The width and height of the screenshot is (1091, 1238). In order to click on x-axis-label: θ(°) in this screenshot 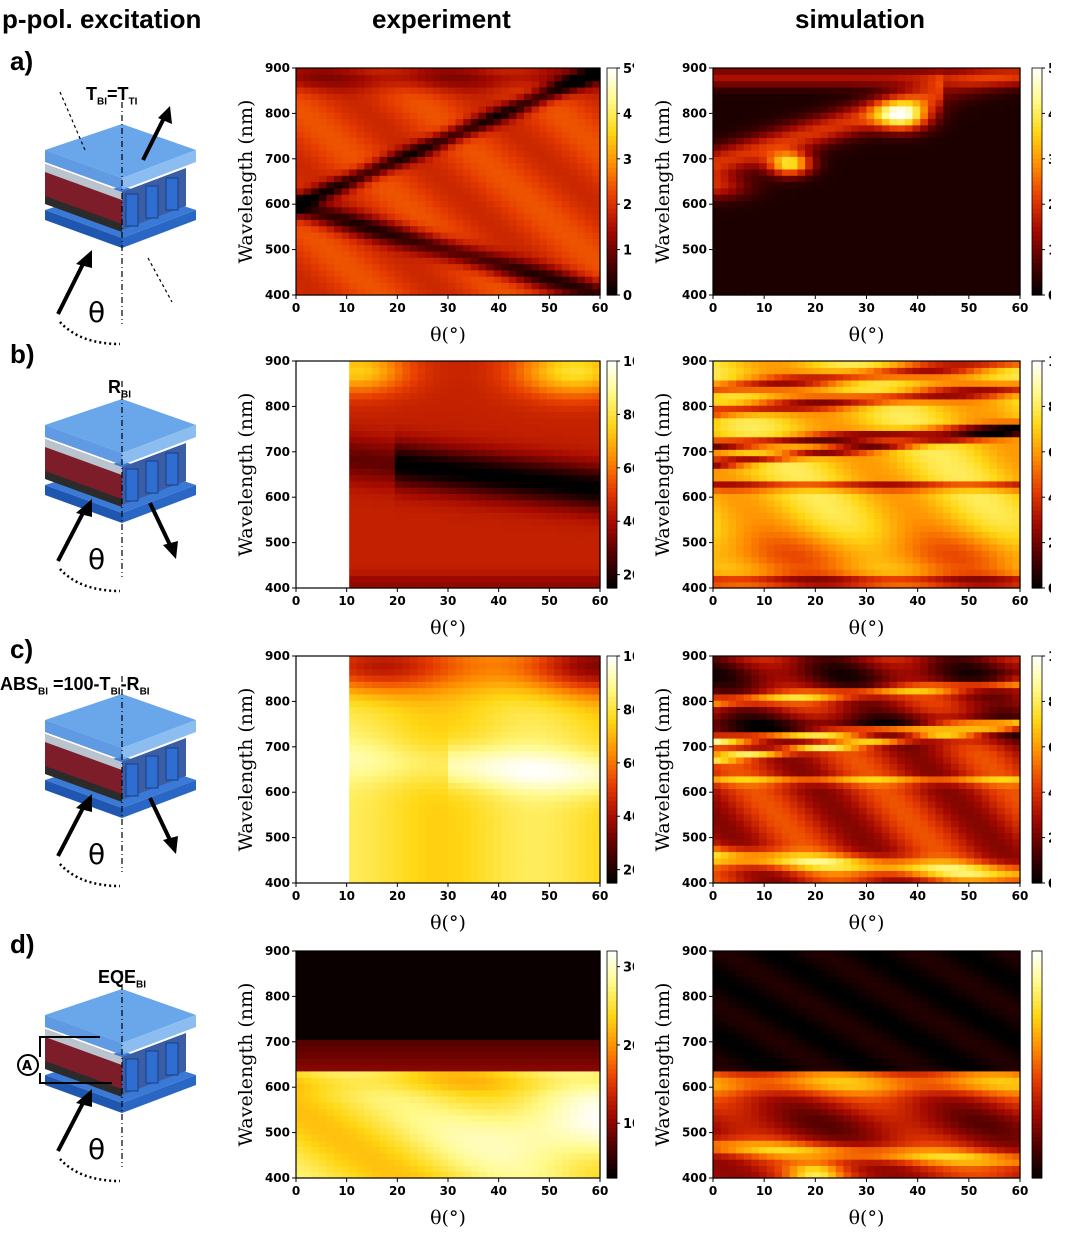, I will do `click(448, 335)`.